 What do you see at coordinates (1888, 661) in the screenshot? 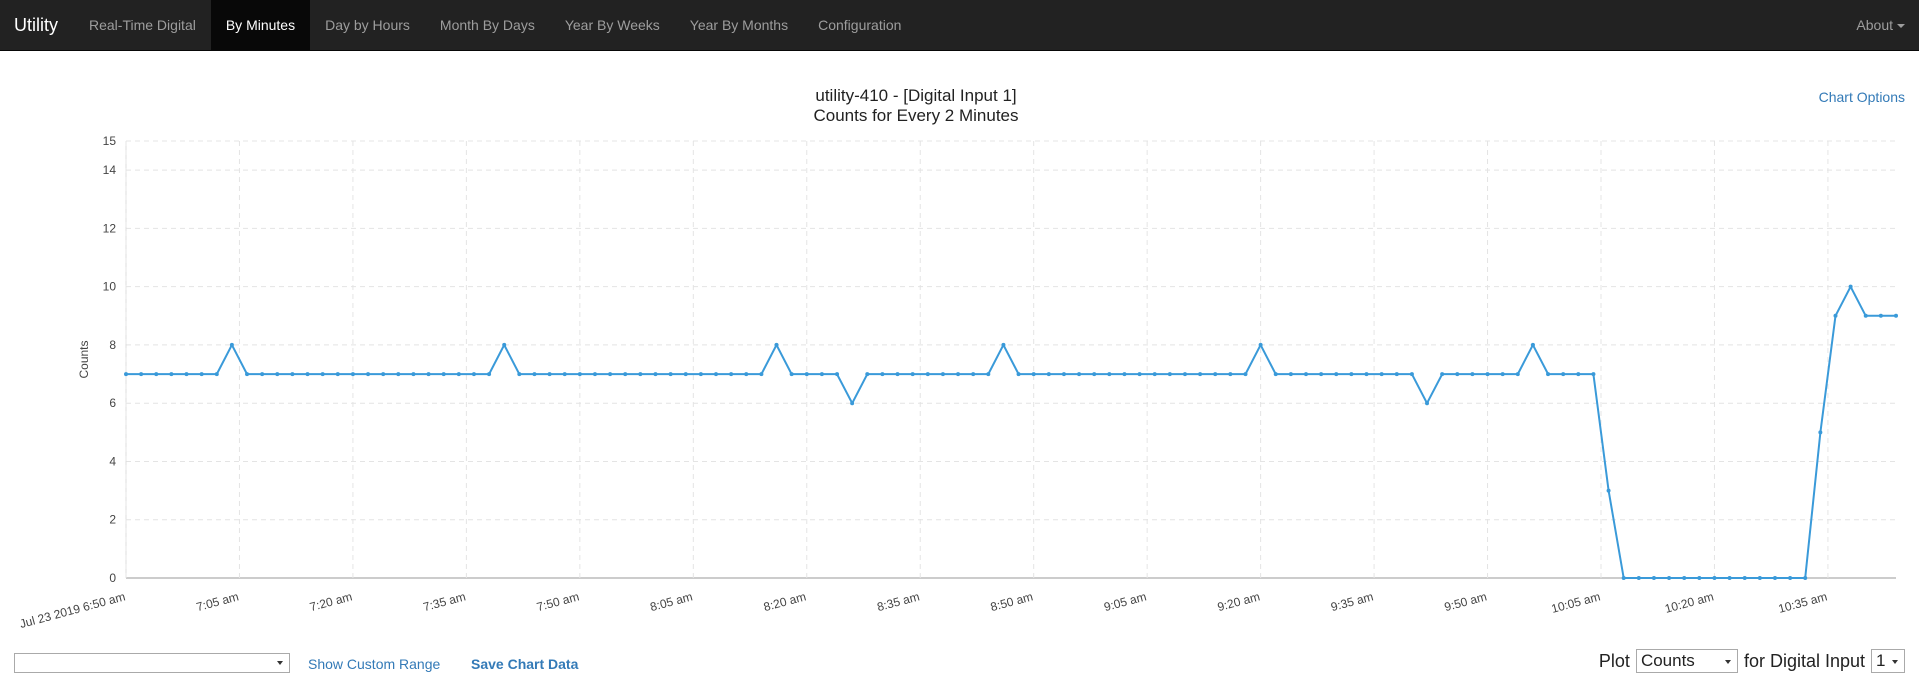
I see `digital-input-select: 1` at bounding box center [1888, 661].